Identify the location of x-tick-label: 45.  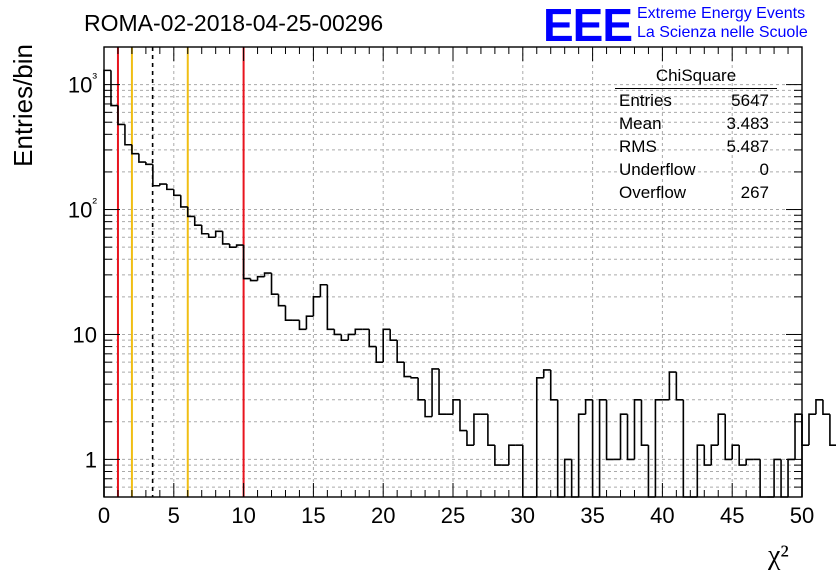
(732, 515).